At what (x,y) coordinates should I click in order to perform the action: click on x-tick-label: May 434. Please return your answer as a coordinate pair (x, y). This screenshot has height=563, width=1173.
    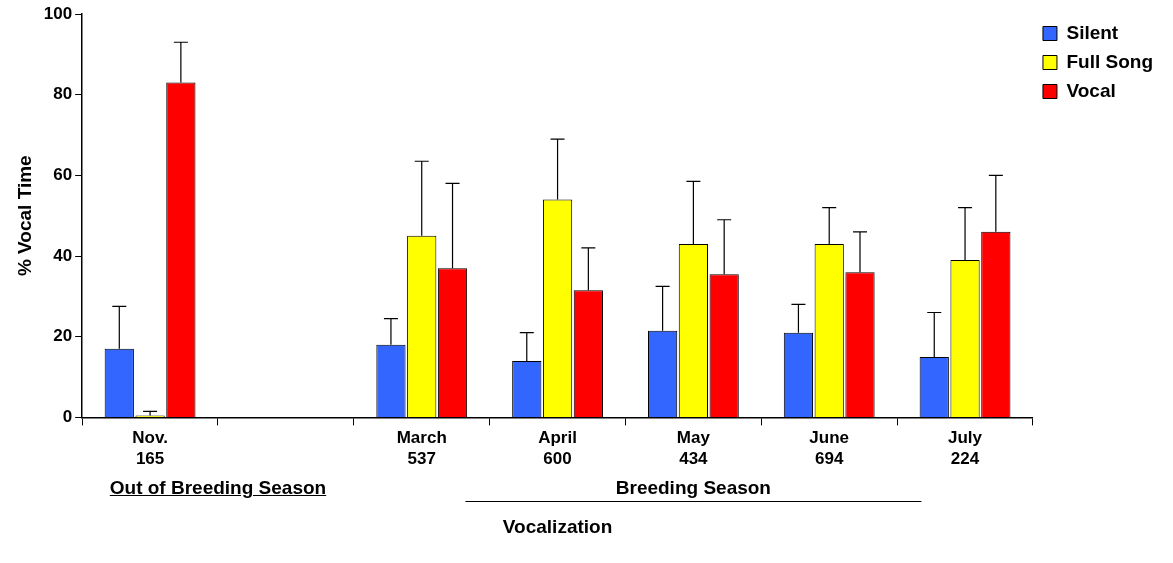
    Looking at the image, I should click on (693, 448).